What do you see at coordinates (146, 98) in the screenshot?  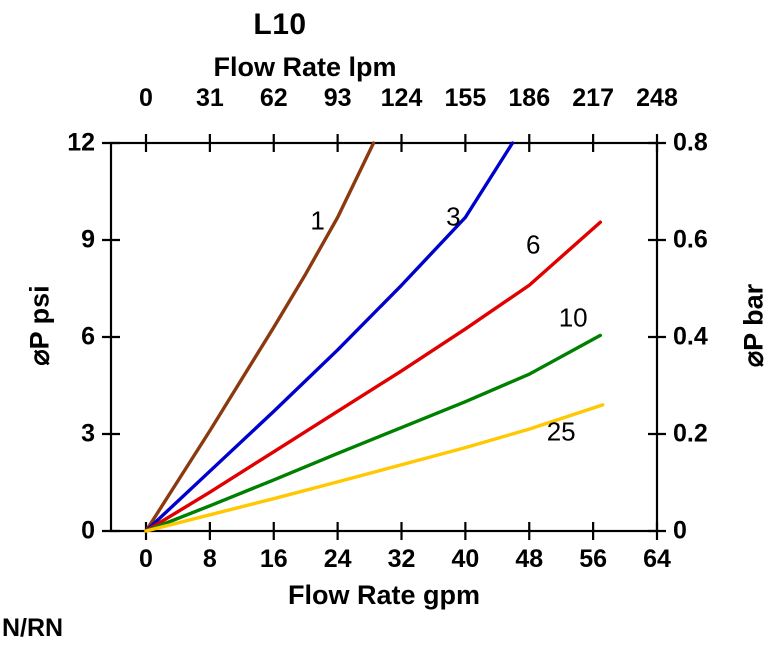 I see `top-tick-0: 0` at bounding box center [146, 98].